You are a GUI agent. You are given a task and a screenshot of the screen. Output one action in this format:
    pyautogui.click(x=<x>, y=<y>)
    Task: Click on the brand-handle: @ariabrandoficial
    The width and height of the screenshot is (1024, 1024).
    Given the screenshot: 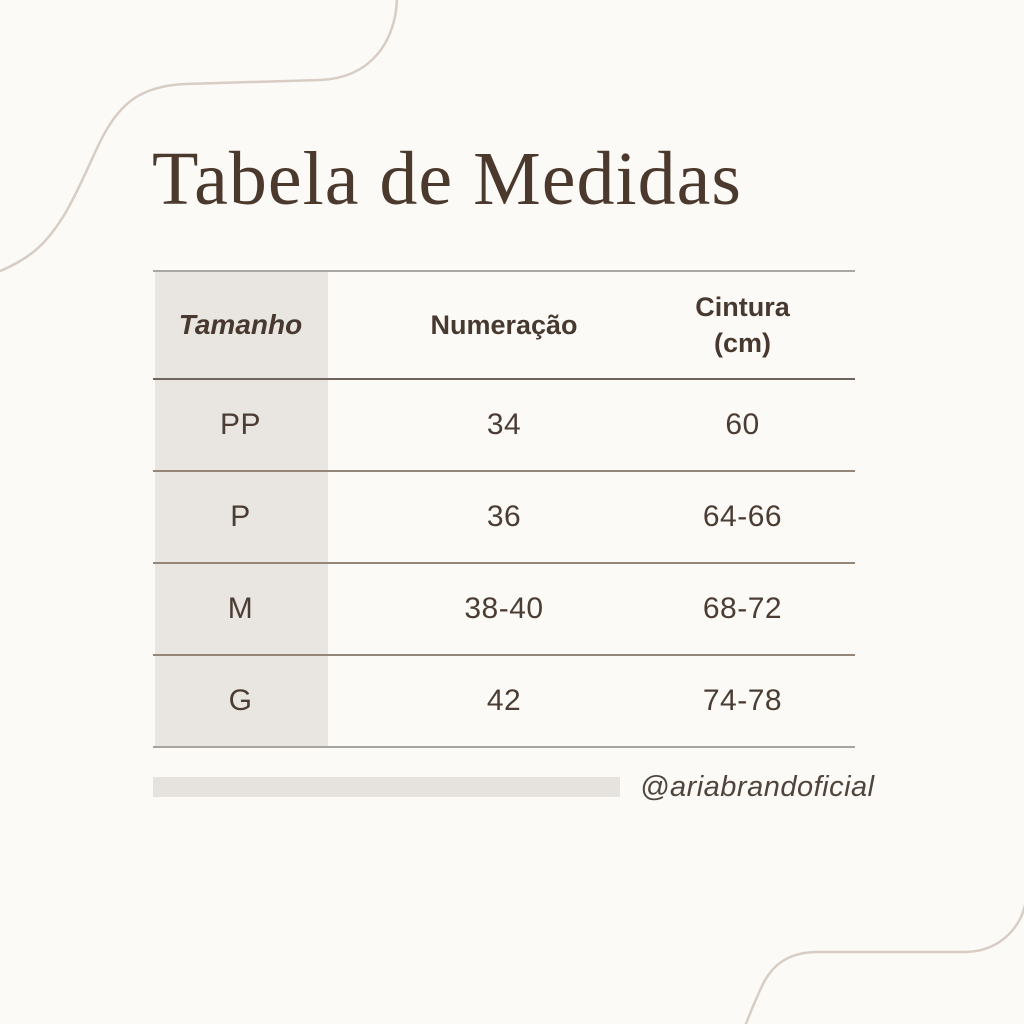 What is the action you would take?
    pyautogui.click(x=757, y=787)
    